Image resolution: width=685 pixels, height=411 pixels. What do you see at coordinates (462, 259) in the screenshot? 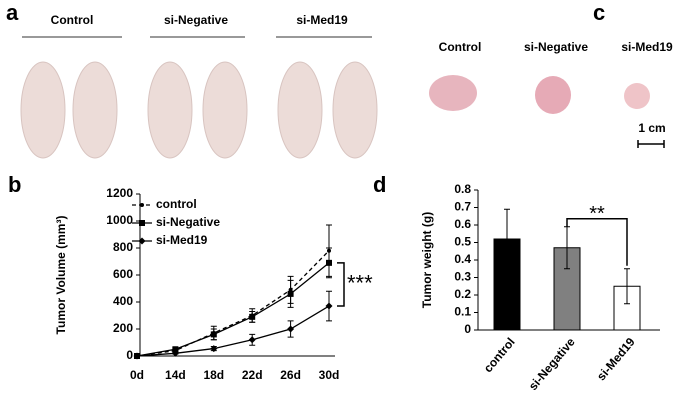
I see `y-tick-label: 0.4` at bounding box center [462, 259].